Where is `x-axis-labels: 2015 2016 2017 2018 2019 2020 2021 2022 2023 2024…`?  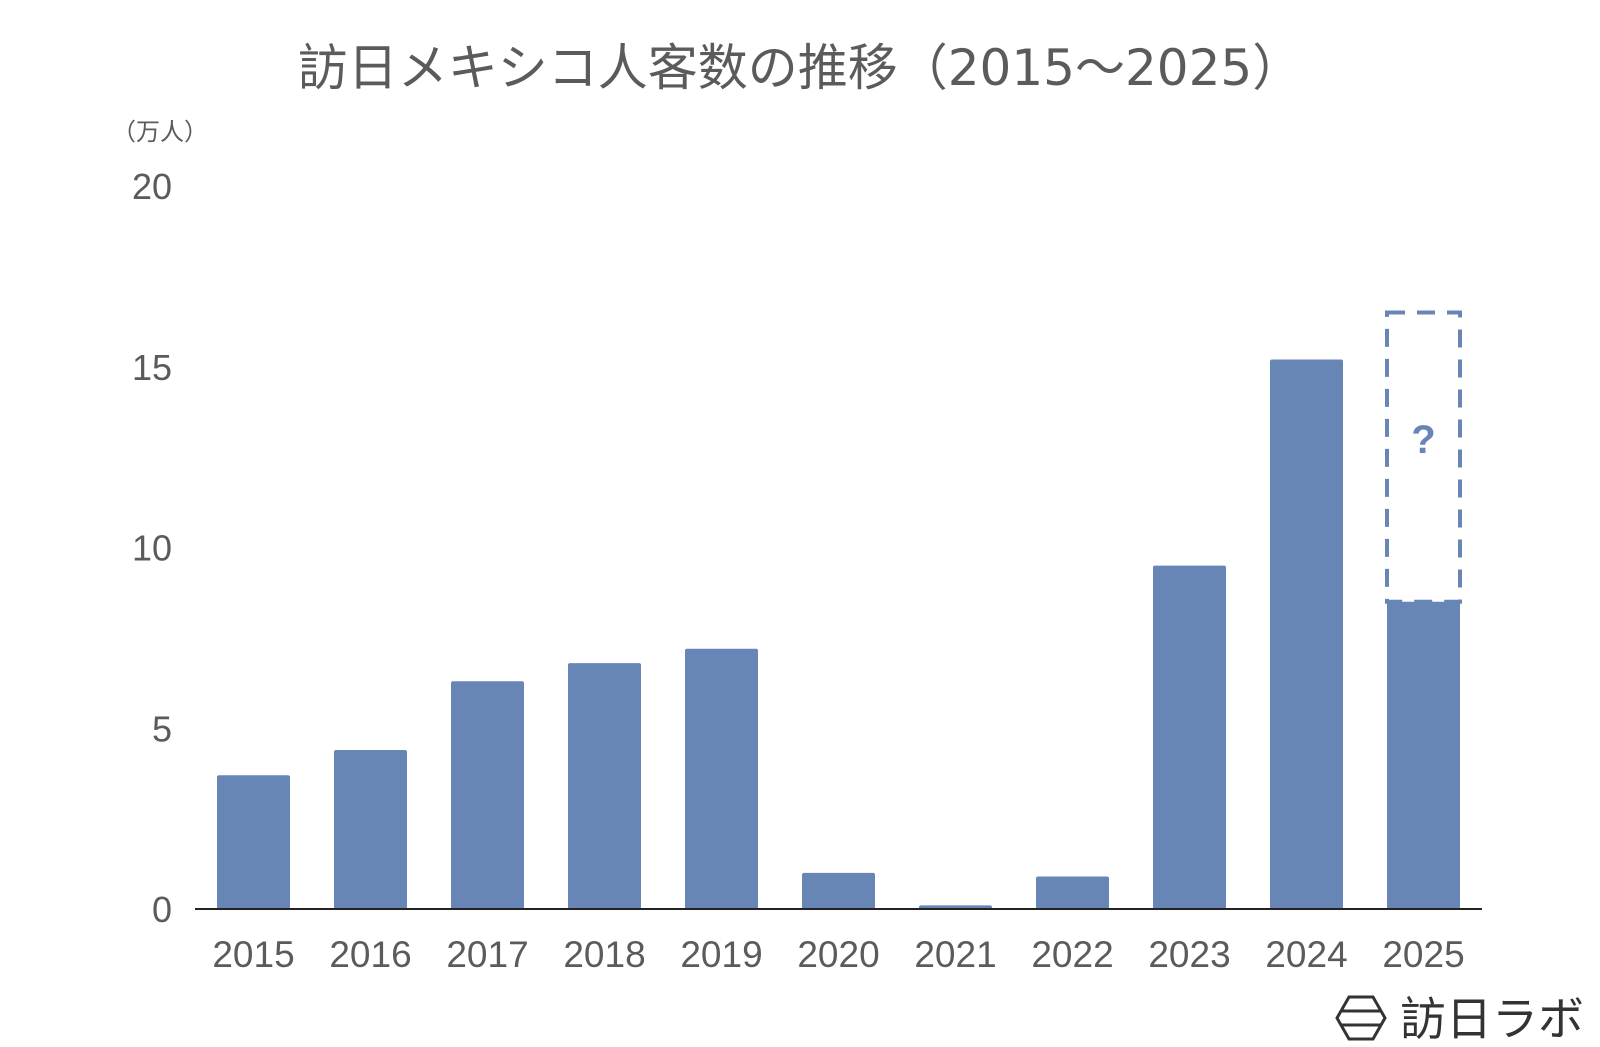 x-axis-labels: 2015 2016 2017 2018 2019 2020 2021 2022 2023 2024… is located at coordinates (838, 954).